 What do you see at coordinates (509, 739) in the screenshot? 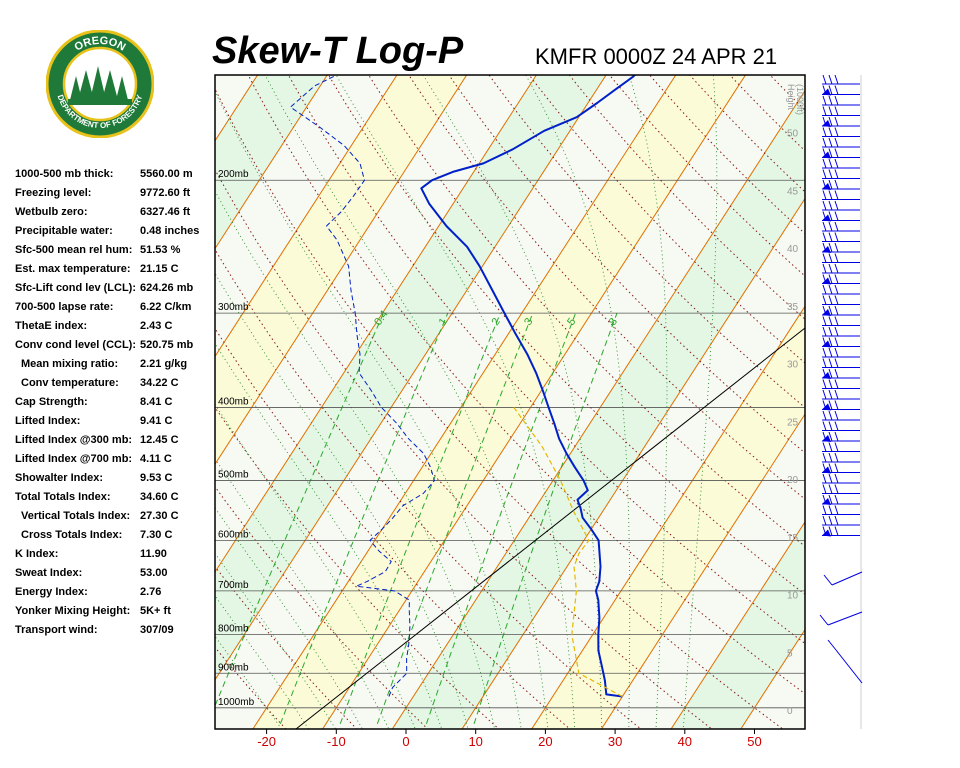
I see `x-axis-ticks: -20 -10 0 10 20 30 40 50` at bounding box center [509, 739].